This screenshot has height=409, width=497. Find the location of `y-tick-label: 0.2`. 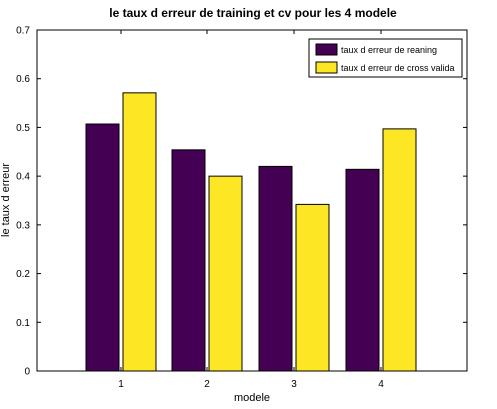

y-tick-label: 0.2 is located at coordinates (23, 274).